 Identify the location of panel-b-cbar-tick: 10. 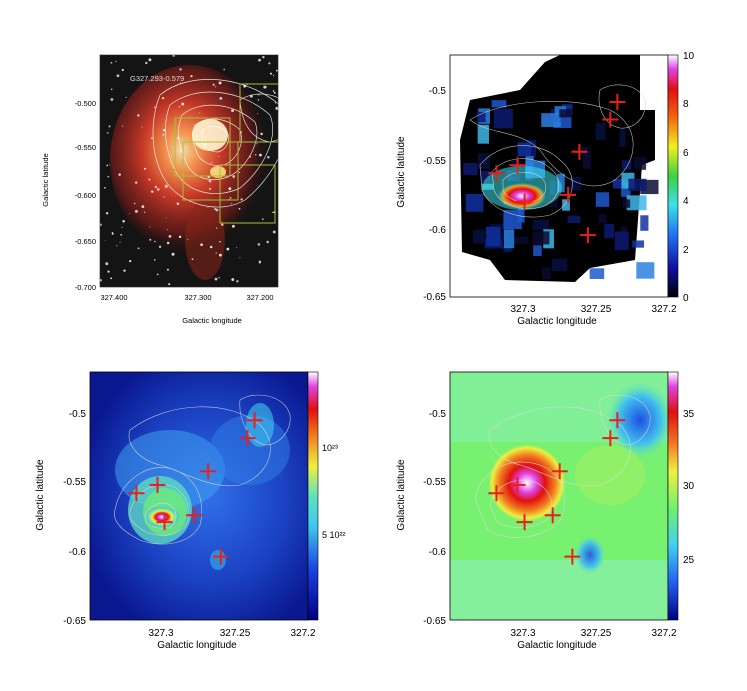
(689, 56).